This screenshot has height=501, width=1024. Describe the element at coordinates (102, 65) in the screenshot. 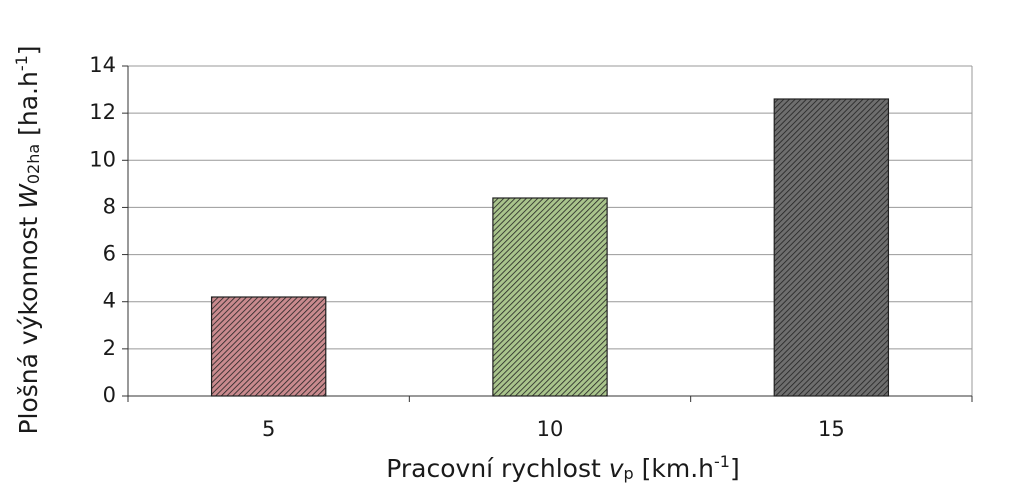

I see `y-tick-label: 14` at that location.